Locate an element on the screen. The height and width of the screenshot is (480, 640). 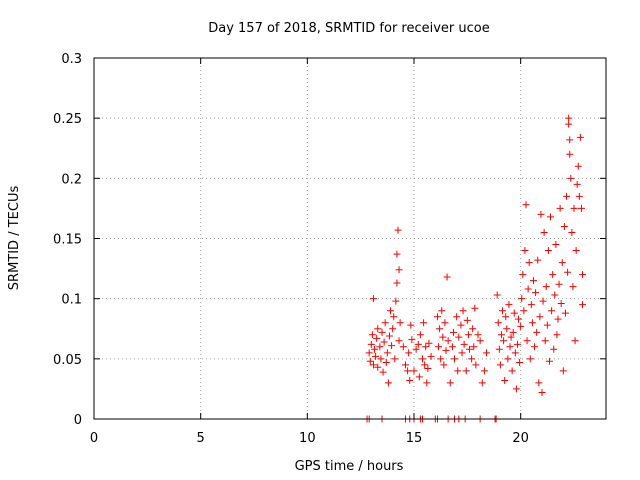
x-axis-label: GPS time / hours is located at coordinates (349, 466).